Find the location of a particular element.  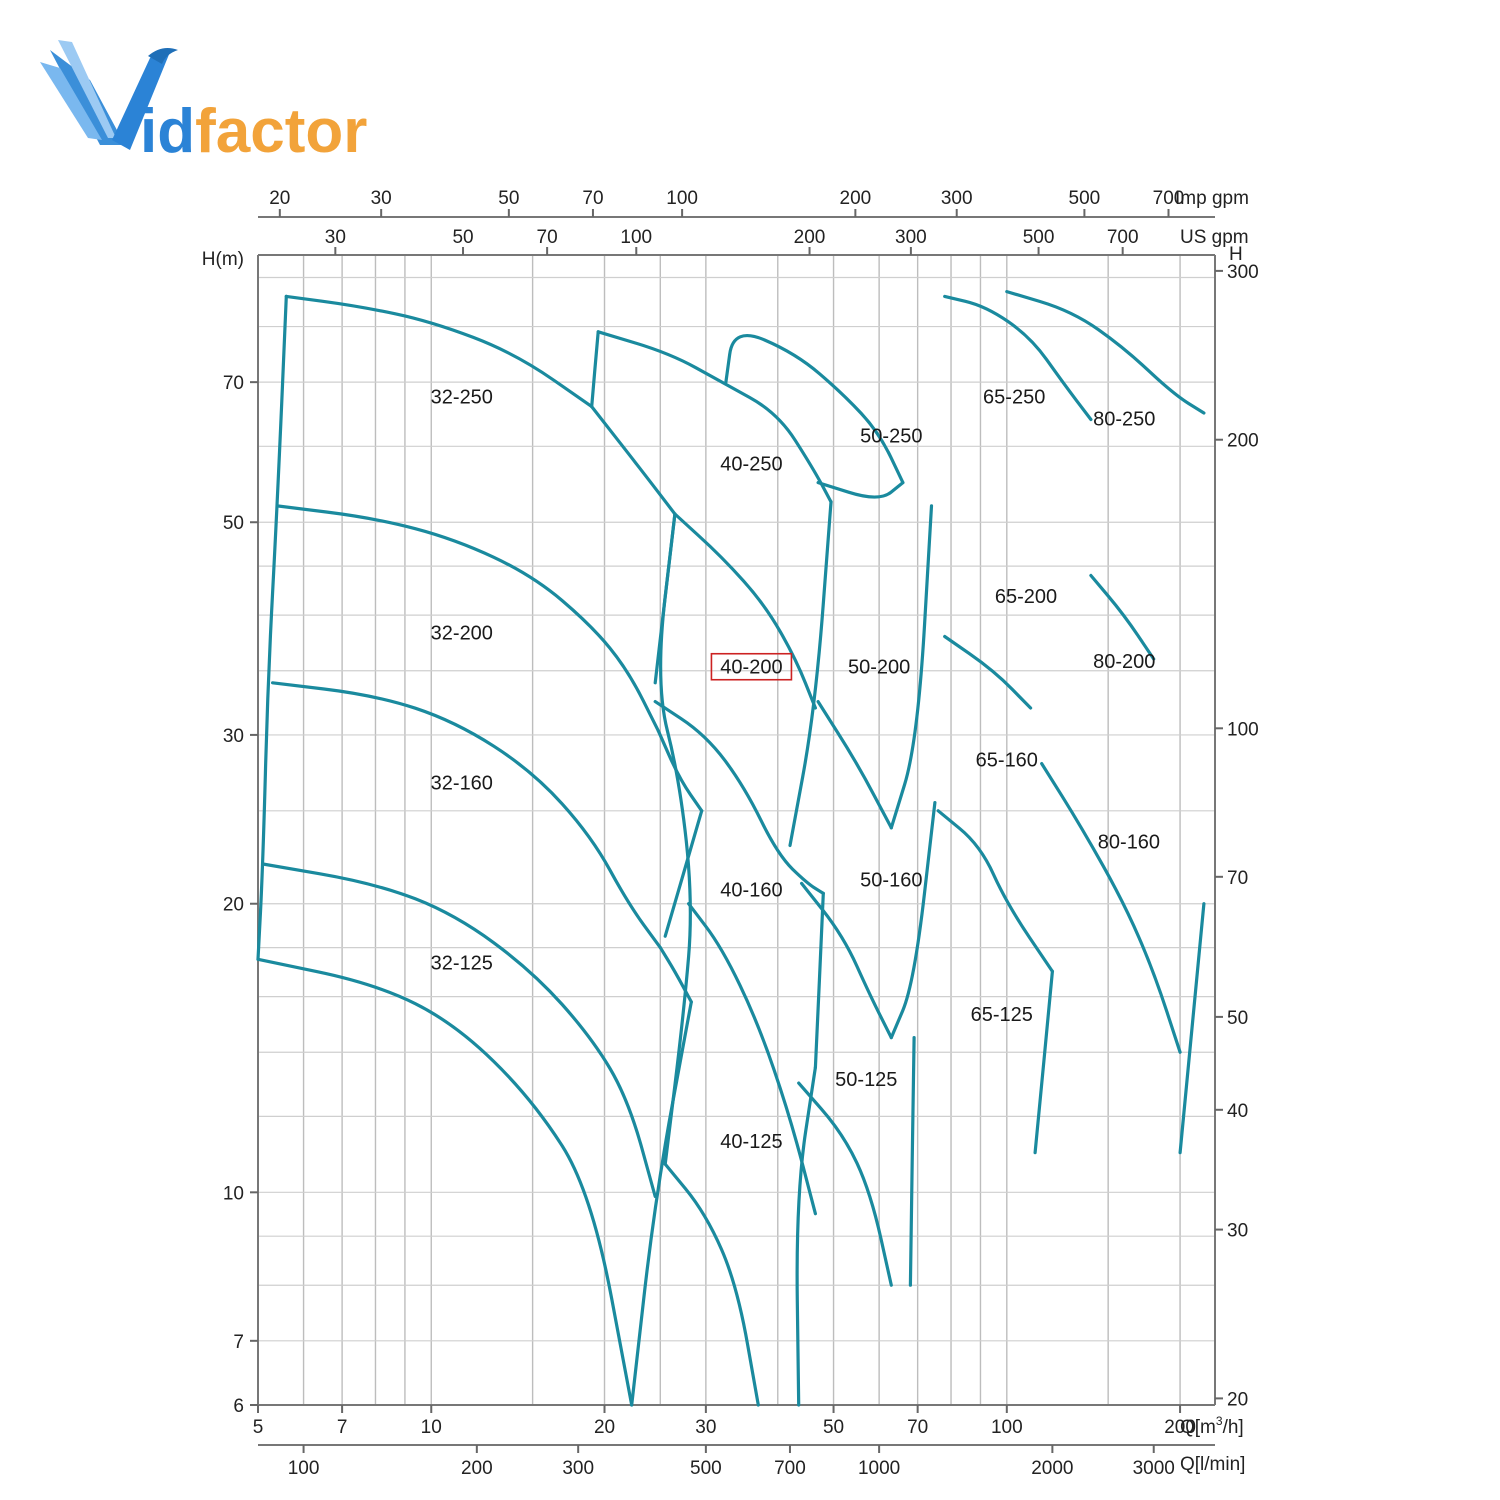

curve-80-160-top is located at coordinates (1111, 908).